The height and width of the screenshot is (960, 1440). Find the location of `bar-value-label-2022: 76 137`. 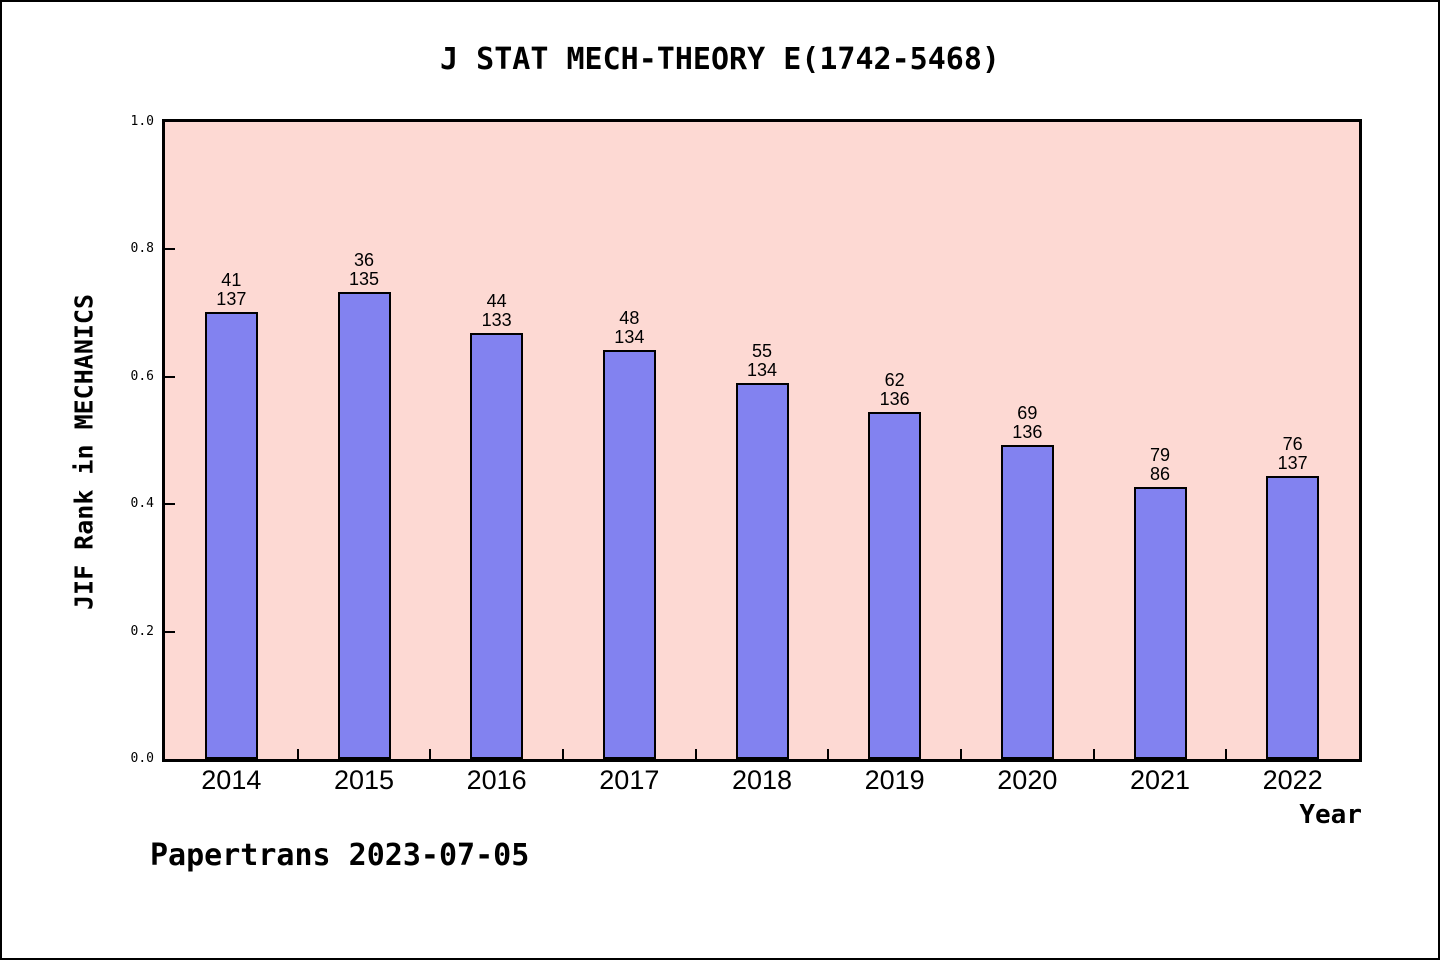

bar-value-label-2022: 76 137 is located at coordinates (1293, 454).